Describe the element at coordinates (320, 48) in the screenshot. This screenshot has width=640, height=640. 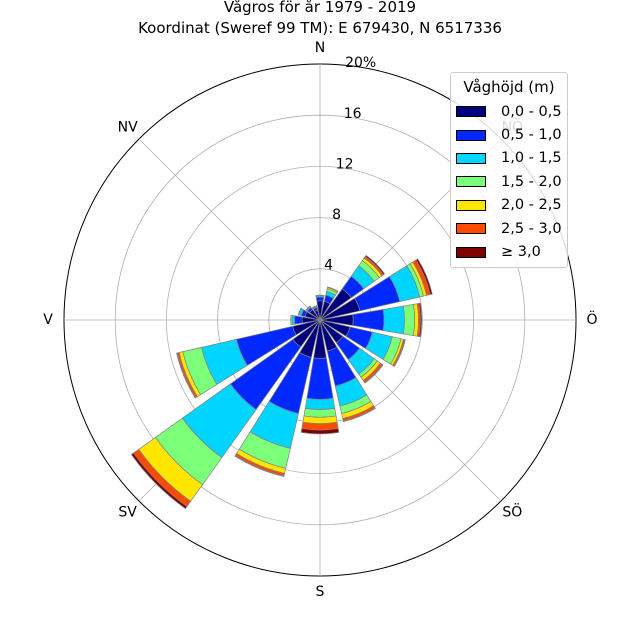
I see `direction-label: N` at that location.